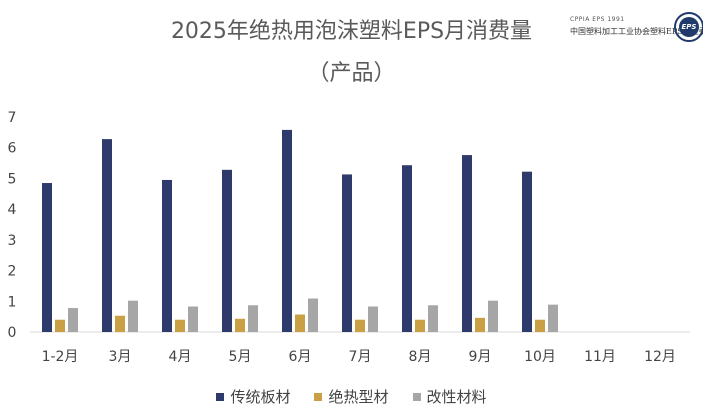 This screenshot has width=703, height=407. What do you see at coordinates (358, 397) in the screenshot?
I see `legend-label: 绝热型材` at bounding box center [358, 397].